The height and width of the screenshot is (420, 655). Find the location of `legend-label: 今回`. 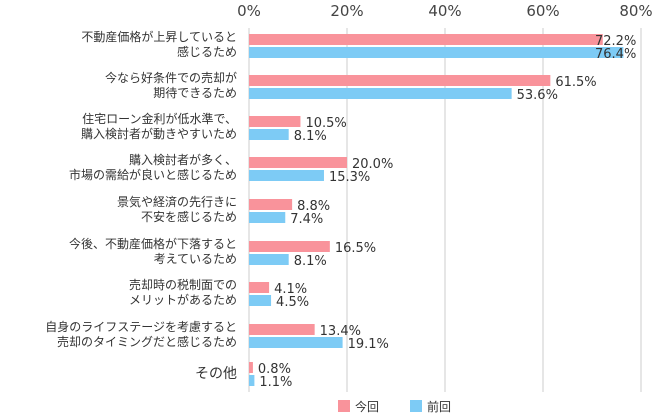

legend-label: 今回 is located at coordinates (367, 406).